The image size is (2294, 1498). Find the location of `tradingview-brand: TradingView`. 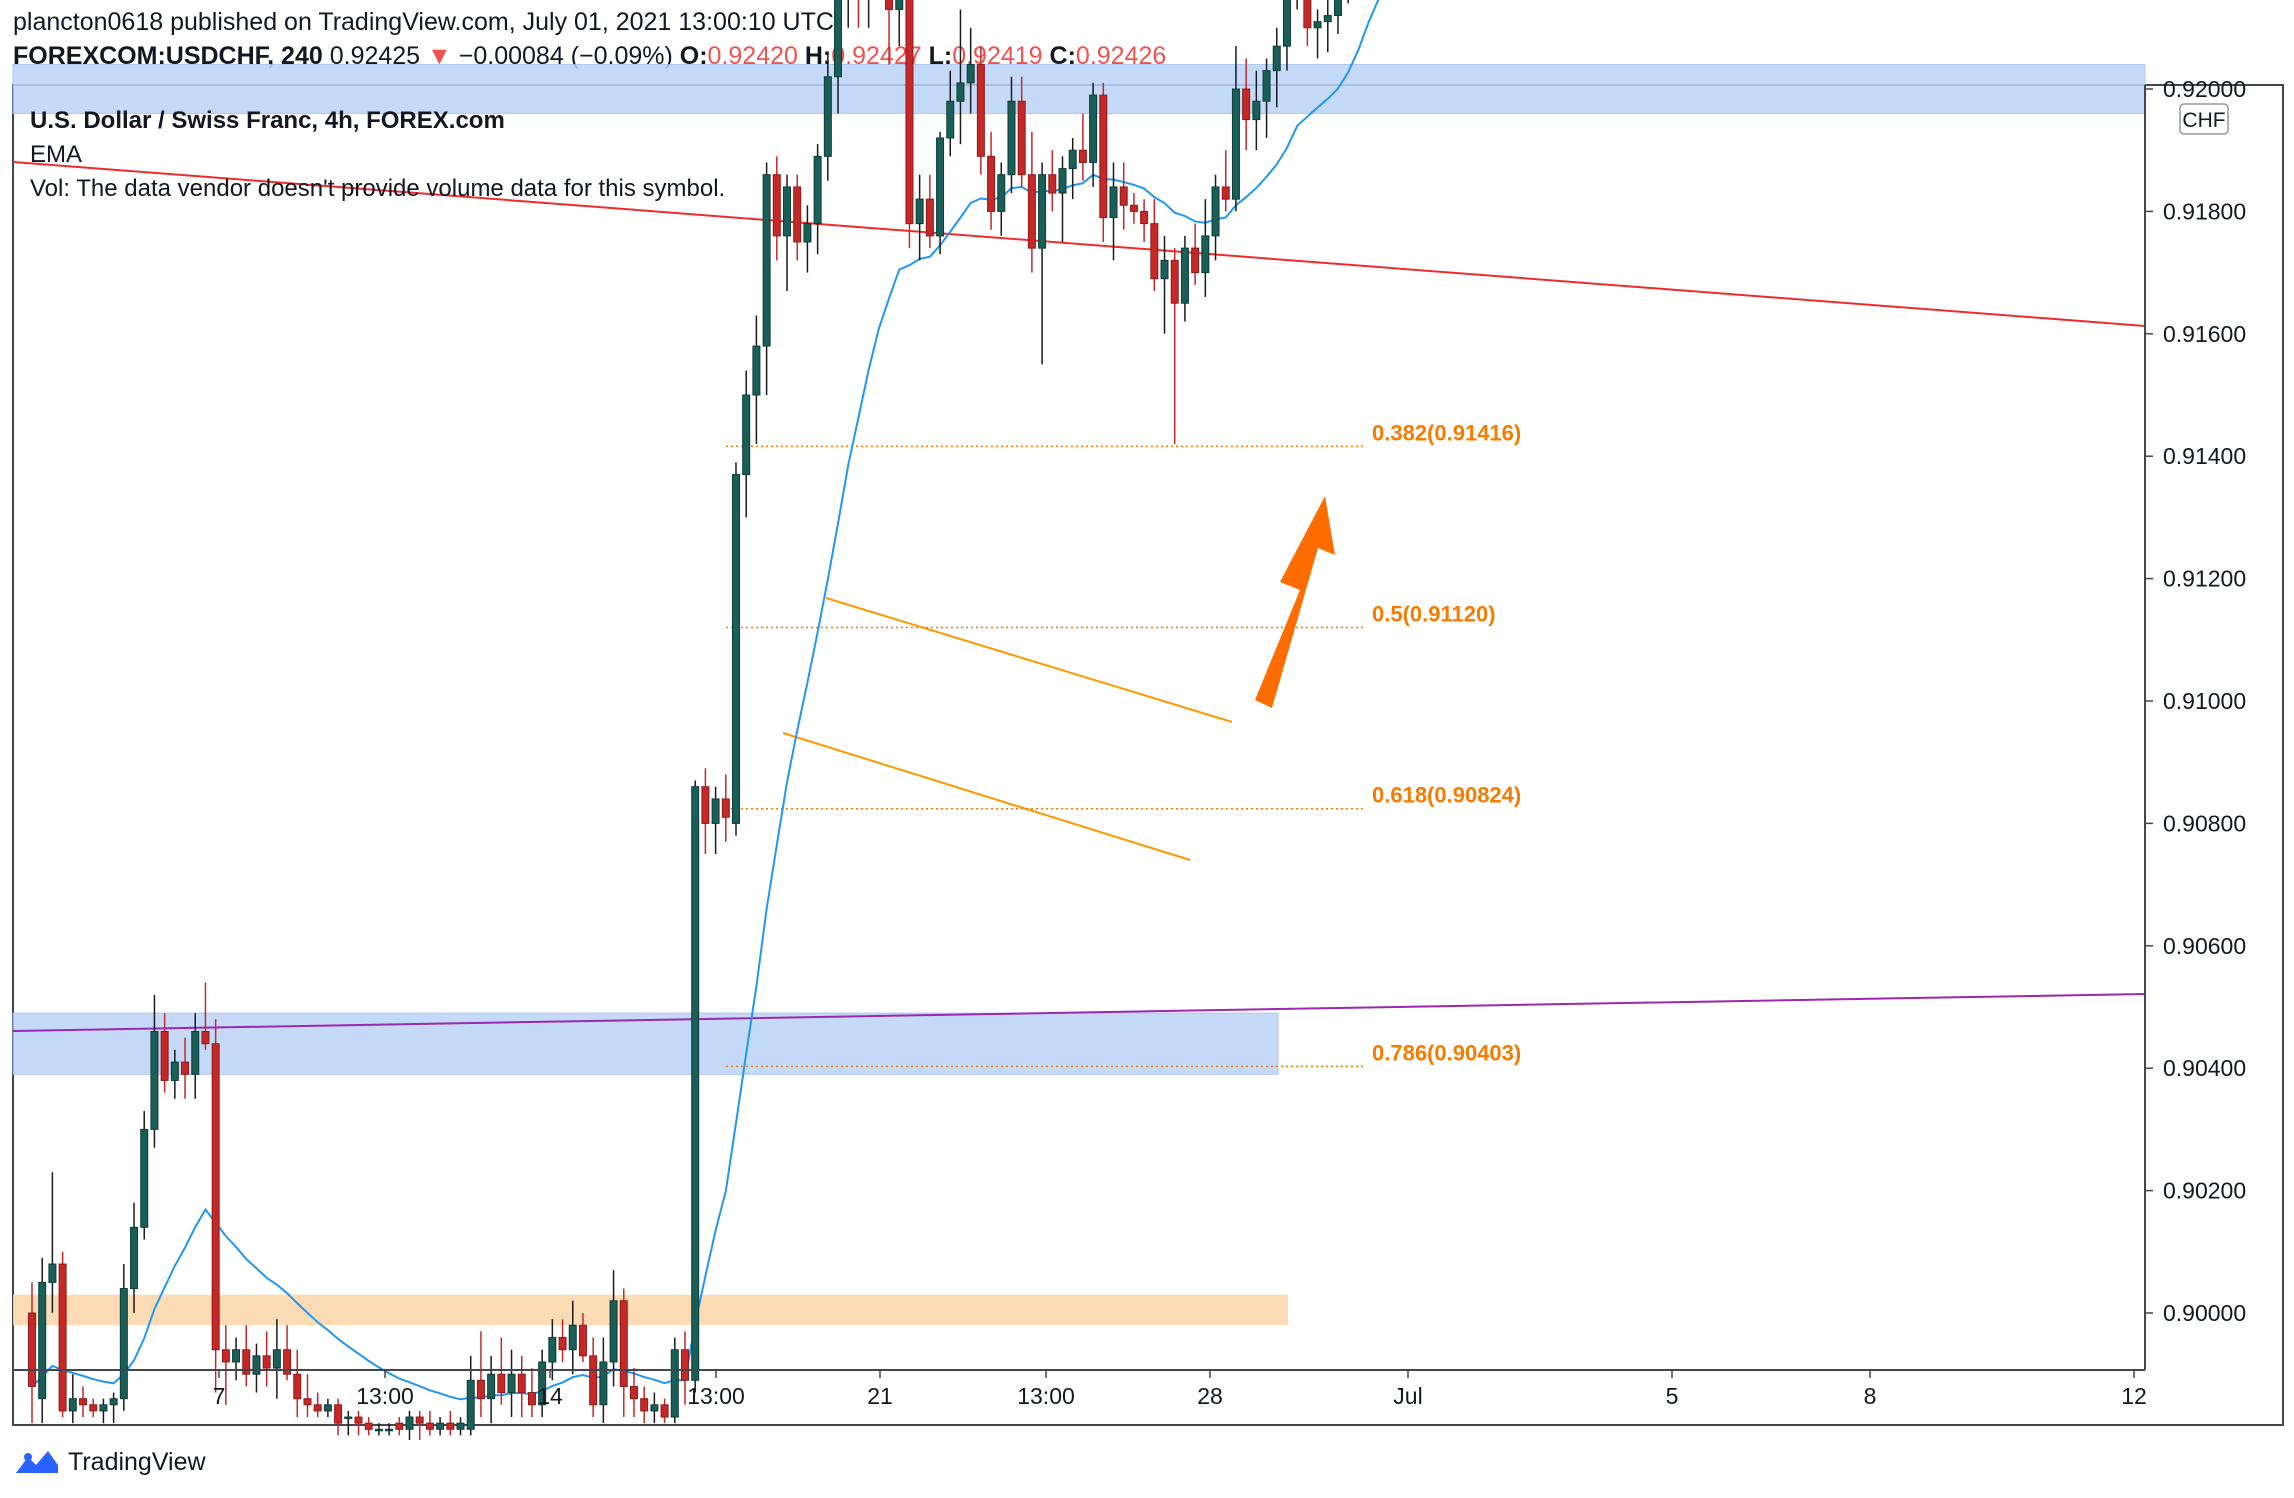

tradingview-brand: TradingView is located at coordinates (137, 1461).